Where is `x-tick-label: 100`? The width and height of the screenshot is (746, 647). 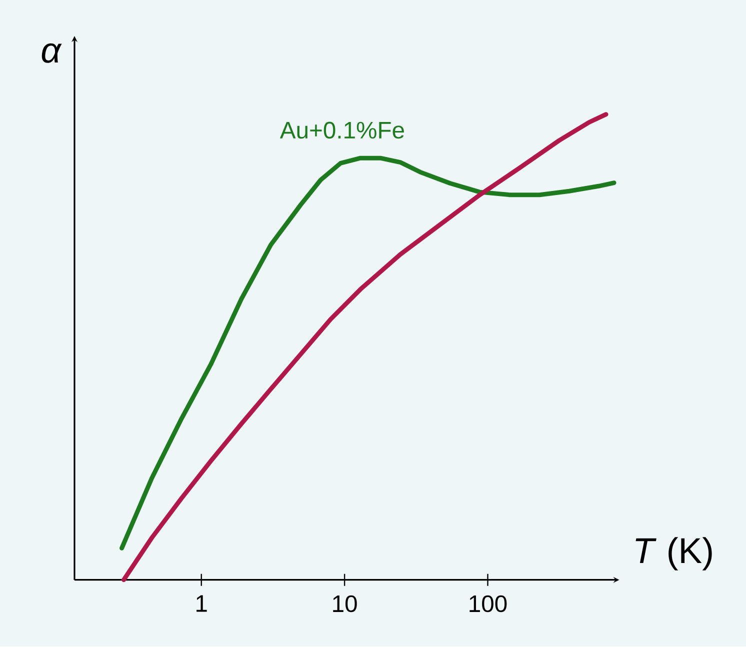 x-tick-label: 100 is located at coordinates (488, 604).